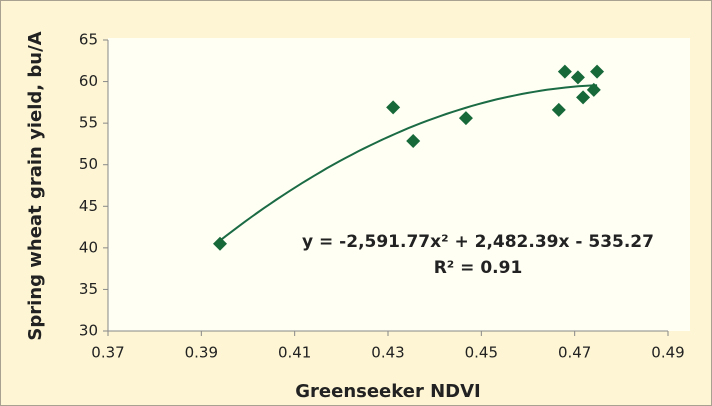  What do you see at coordinates (107, 353) in the screenshot?
I see `x-tick-label: 0.37` at bounding box center [107, 353].